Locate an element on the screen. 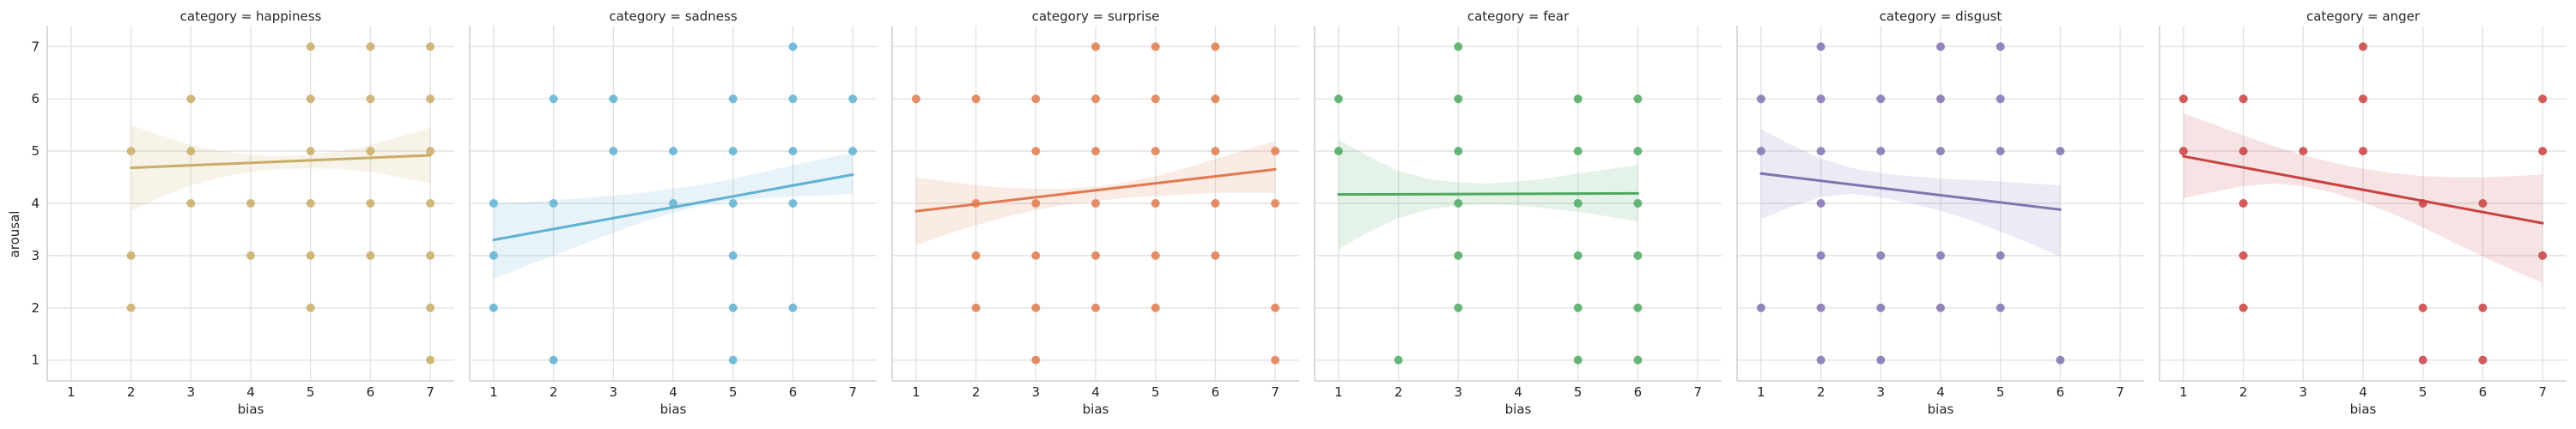 Image resolution: width=2576 pixels, height=429 pixels. y-tick-label: 1 is located at coordinates (35, 361).